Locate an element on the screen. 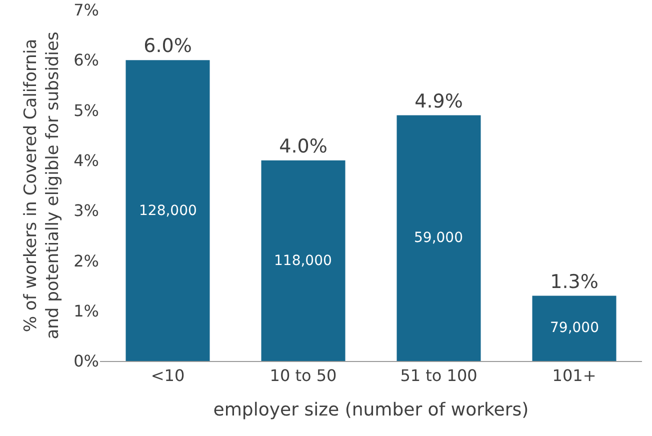 This screenshot has height=436, width=652. y-tick-label: 3% is located at coordinates (86, 210).